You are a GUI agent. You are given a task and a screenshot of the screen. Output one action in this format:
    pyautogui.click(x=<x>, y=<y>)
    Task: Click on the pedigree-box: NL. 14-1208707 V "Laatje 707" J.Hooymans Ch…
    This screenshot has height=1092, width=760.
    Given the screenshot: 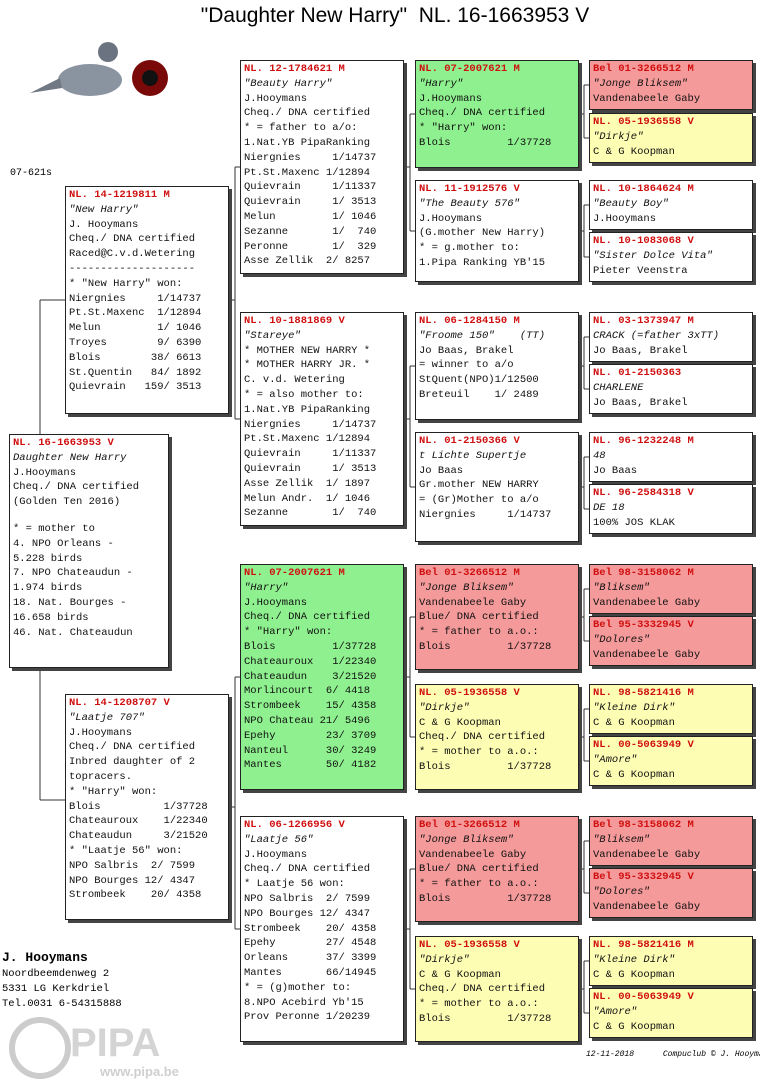 What is the action you would take?
    pyautogui.click(x=147, y=807)
    